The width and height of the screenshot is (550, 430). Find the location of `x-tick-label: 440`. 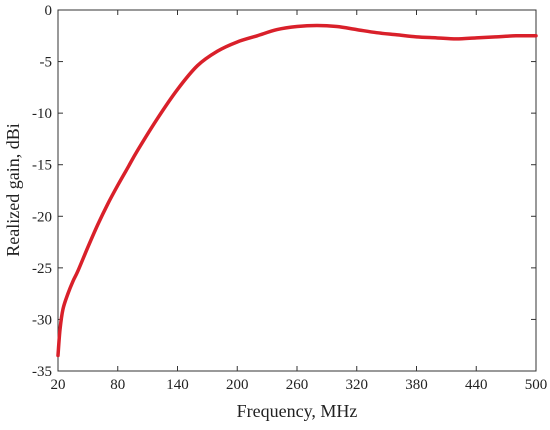

x-tick-label: 440 is located at coordinates (476, 385).